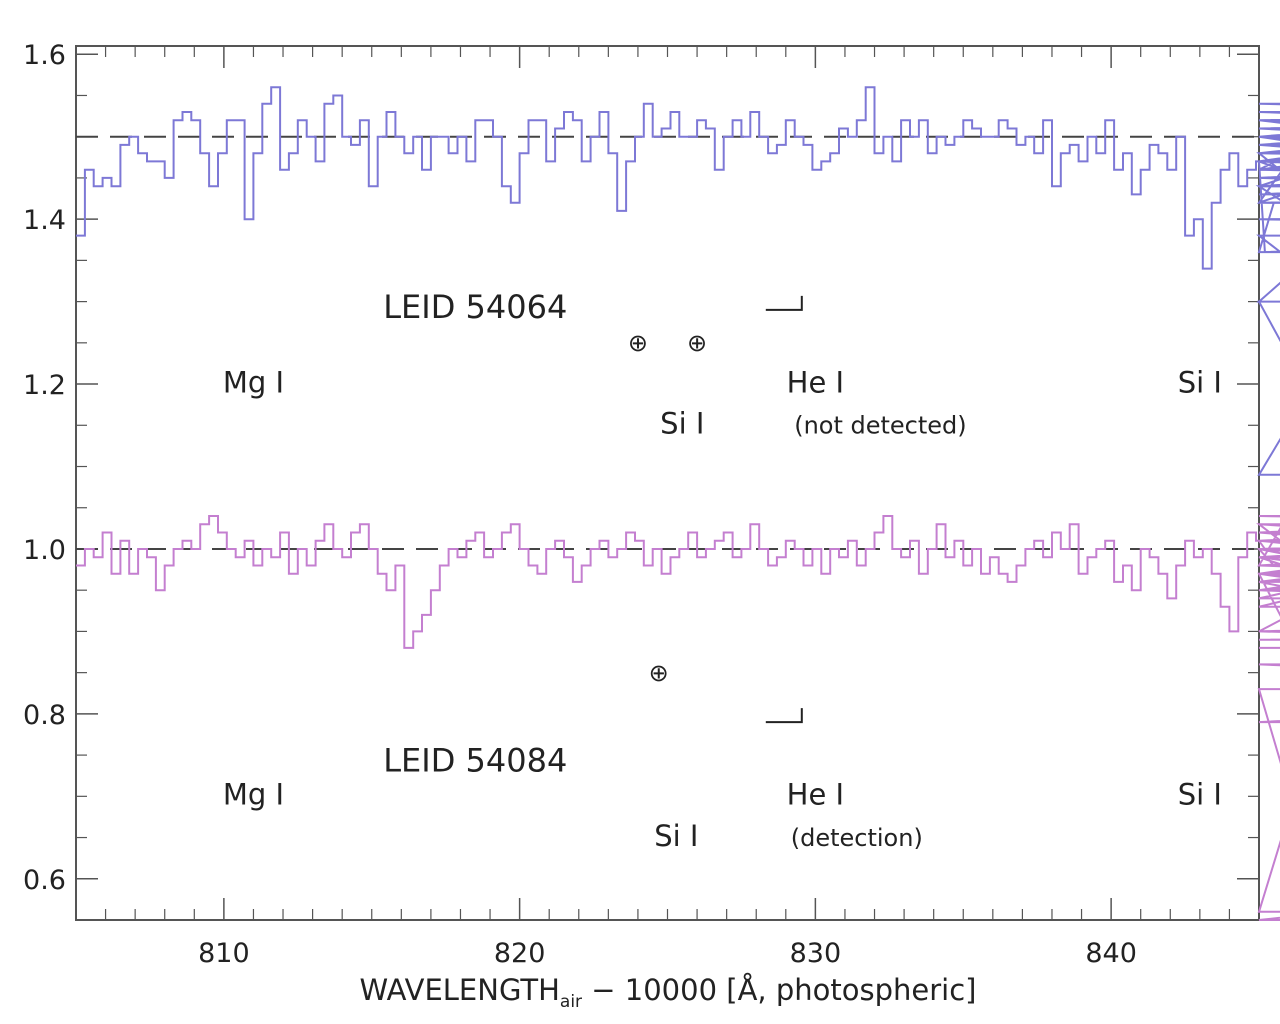 The image size is (1280, 1024). I want to click on line-annotation: LEID 54084, so click(475, 761).